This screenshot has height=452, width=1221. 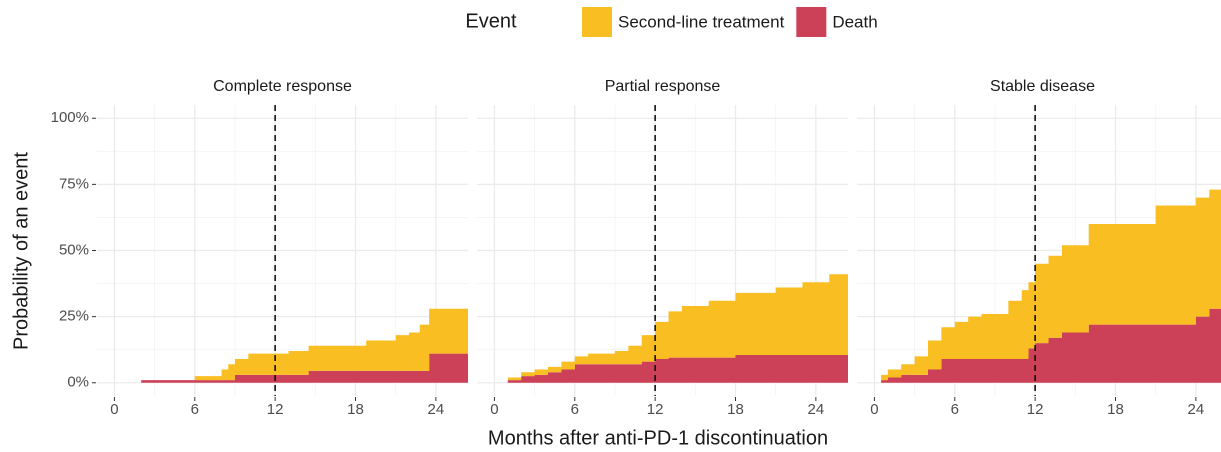 I want to click on x-axis-label: Months after anti-PD-1 discontinuation, so click(x=658, y=438).